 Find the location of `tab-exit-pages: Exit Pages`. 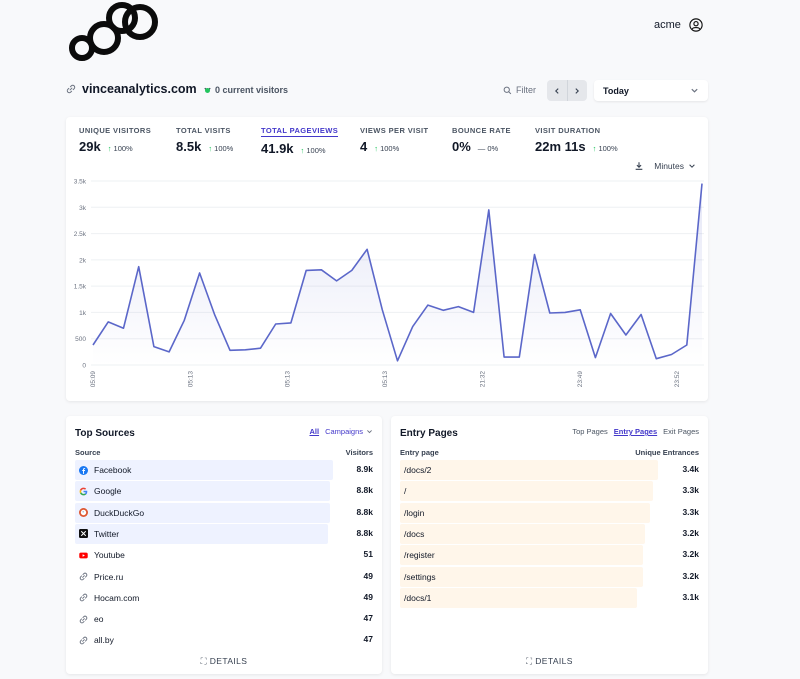

tab-exit-pages: Exit Pages is located at coordinates (681, 431).